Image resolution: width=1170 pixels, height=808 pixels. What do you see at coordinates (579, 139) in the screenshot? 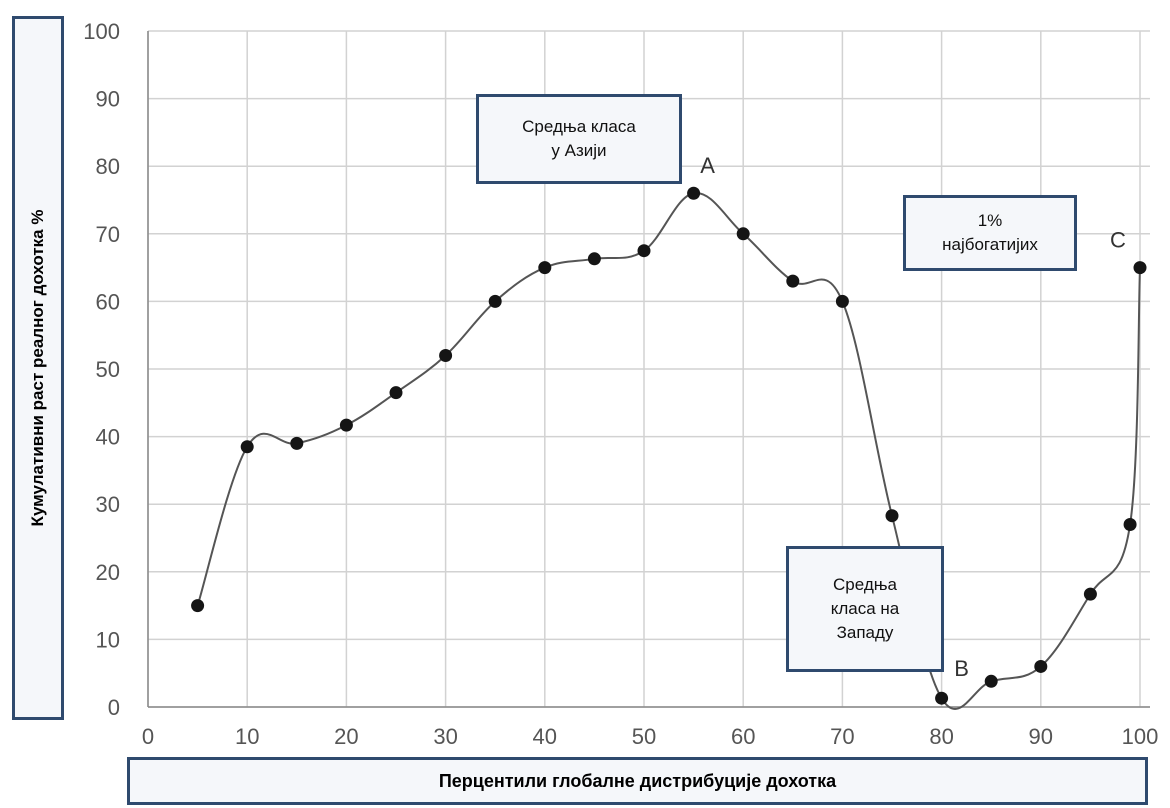
I see `annotation-asia-middle-class: Средња класа у Азији` at bounding box center [579, 139].